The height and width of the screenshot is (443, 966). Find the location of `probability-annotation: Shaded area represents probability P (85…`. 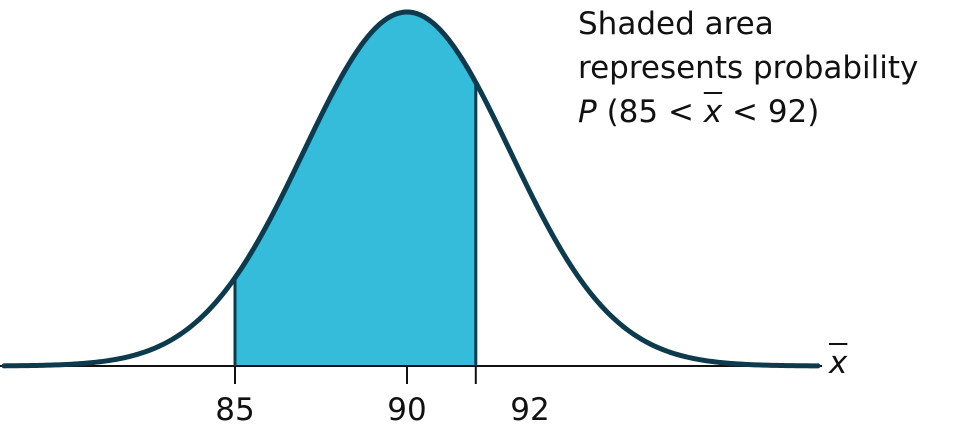

probability-annotation: Shaded area represents probability P (85… is located at coordinates (748, 68).